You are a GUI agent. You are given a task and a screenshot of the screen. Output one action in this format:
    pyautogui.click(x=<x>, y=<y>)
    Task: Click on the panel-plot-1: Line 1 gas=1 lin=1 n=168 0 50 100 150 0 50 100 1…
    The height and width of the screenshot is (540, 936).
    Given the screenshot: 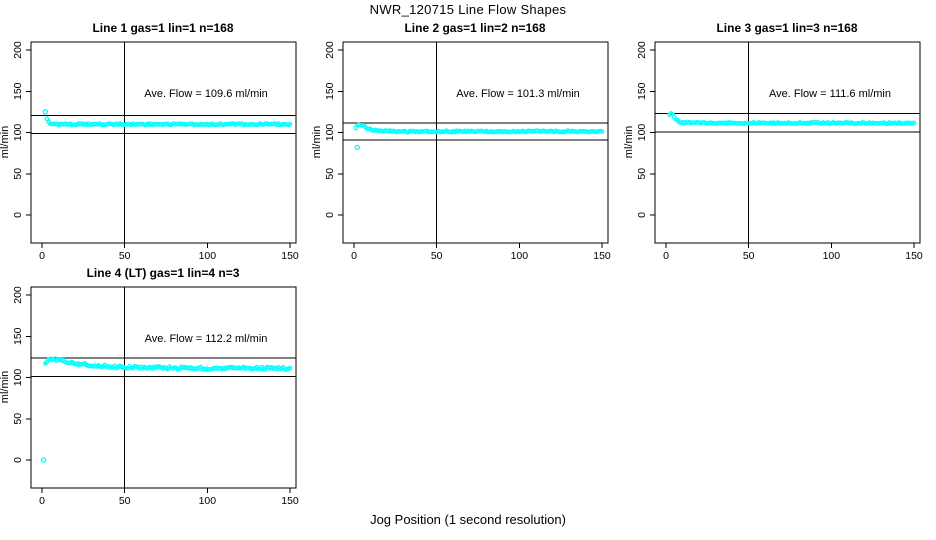 What is the action you would take?
    pyautogui.click(x=149, y=141)
    